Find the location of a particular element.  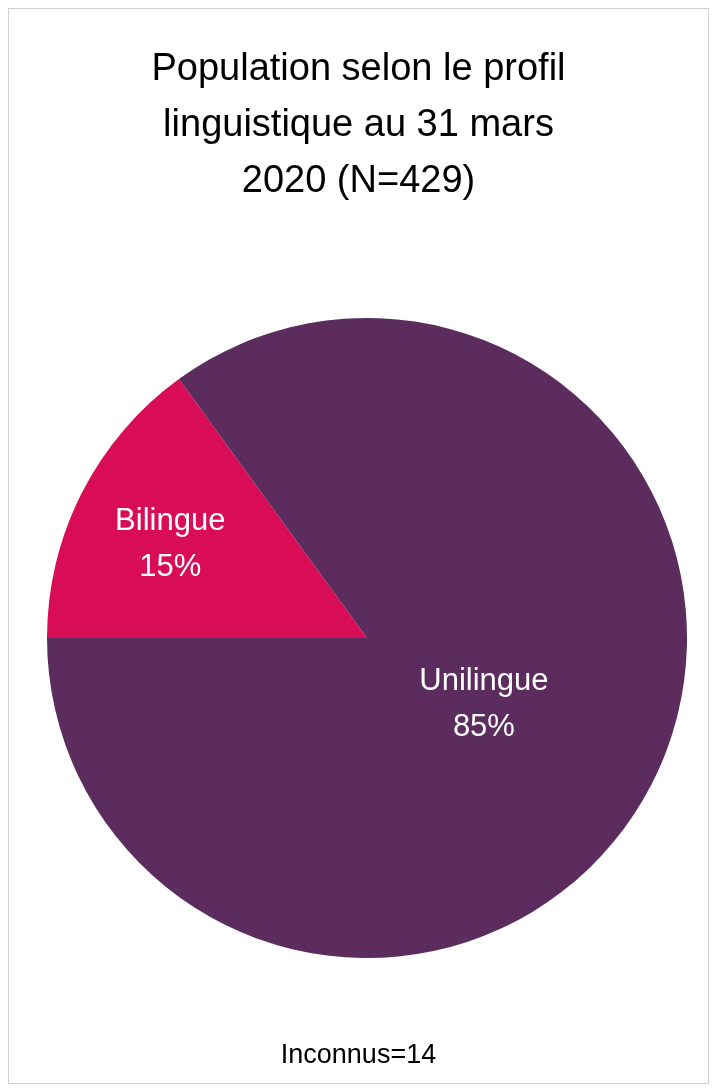

text: Inconnus=14 is located at coordinates (358, 1054).